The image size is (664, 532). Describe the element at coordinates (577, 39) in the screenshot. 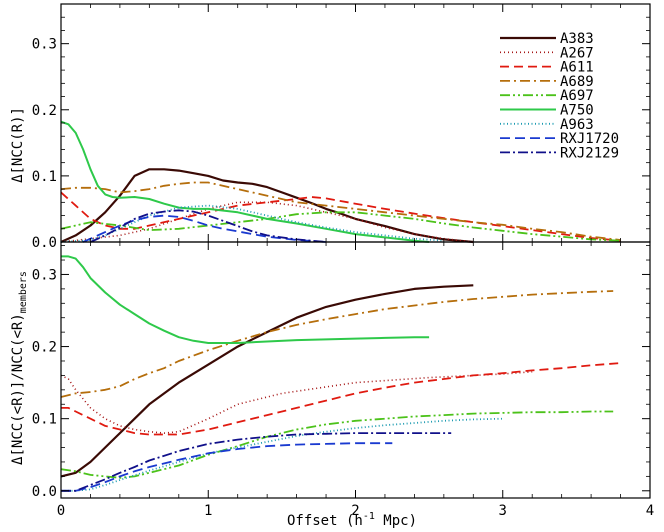

I see `legend-label-a383: A383` at that location.